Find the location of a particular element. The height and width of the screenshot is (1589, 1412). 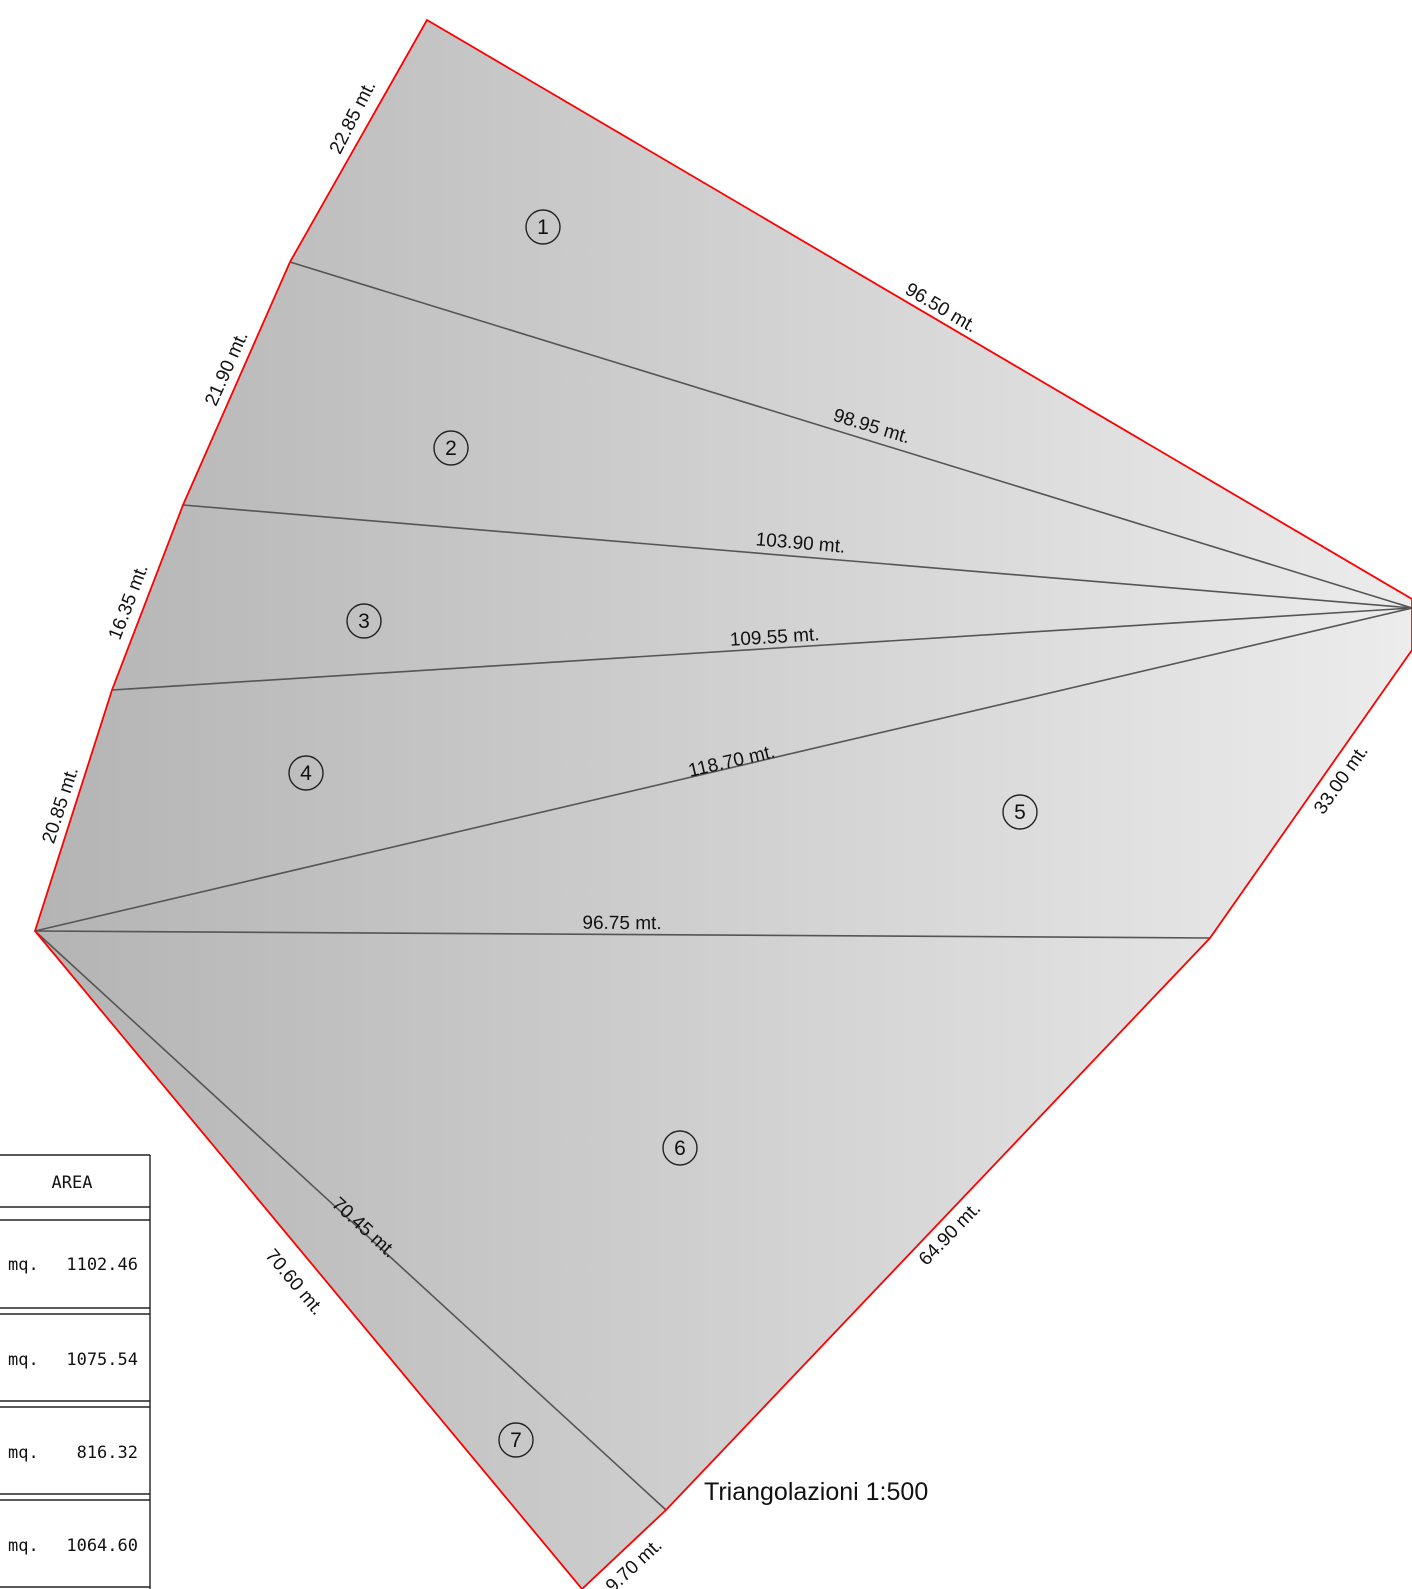

triangle-number: 5 is located at coordinates (1020, 812).